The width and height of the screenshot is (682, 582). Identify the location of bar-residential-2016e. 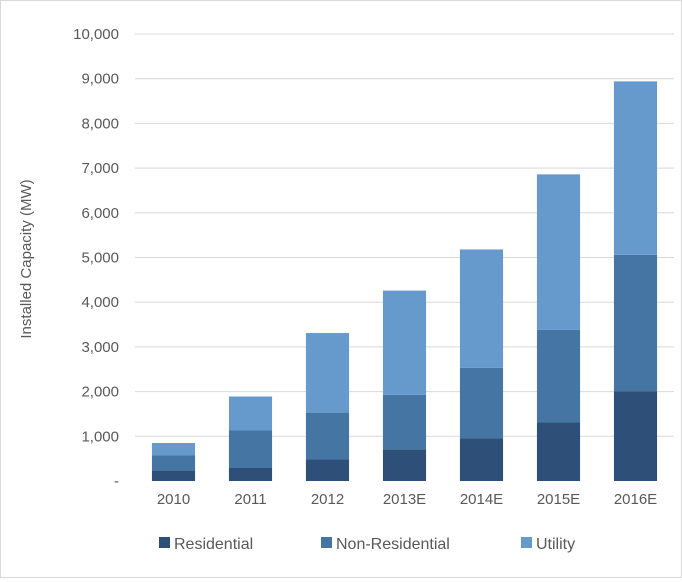
(635, 436).